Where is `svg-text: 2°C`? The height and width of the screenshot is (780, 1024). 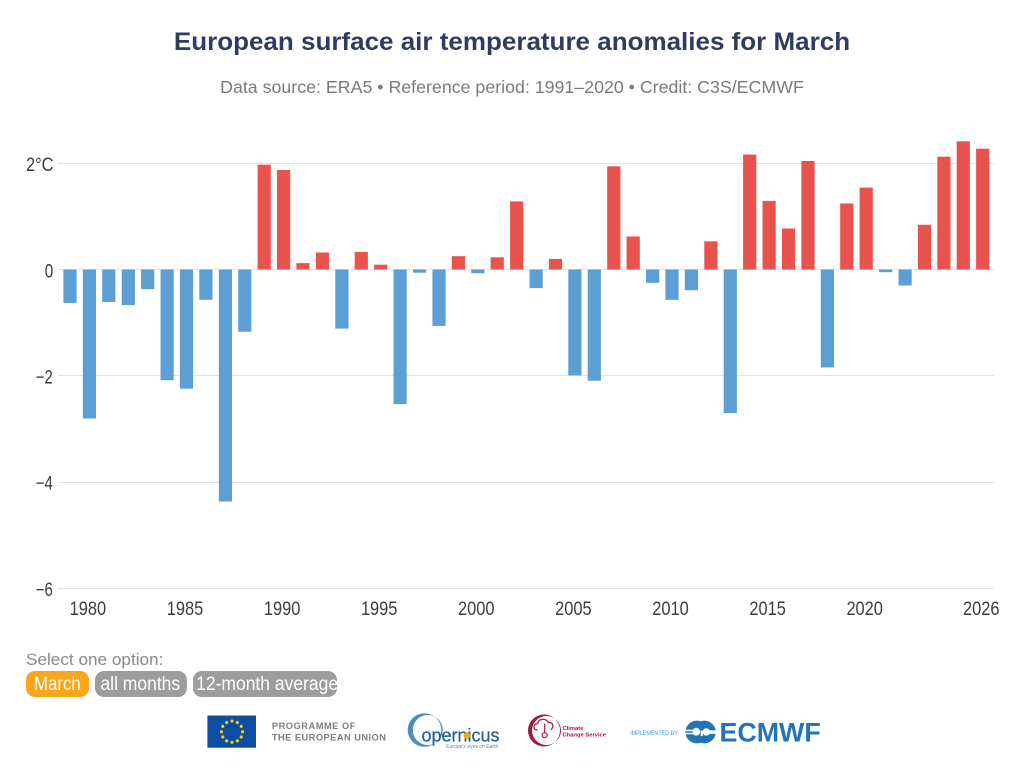
svg-text: 2°C is located at coordinates (40, 165).